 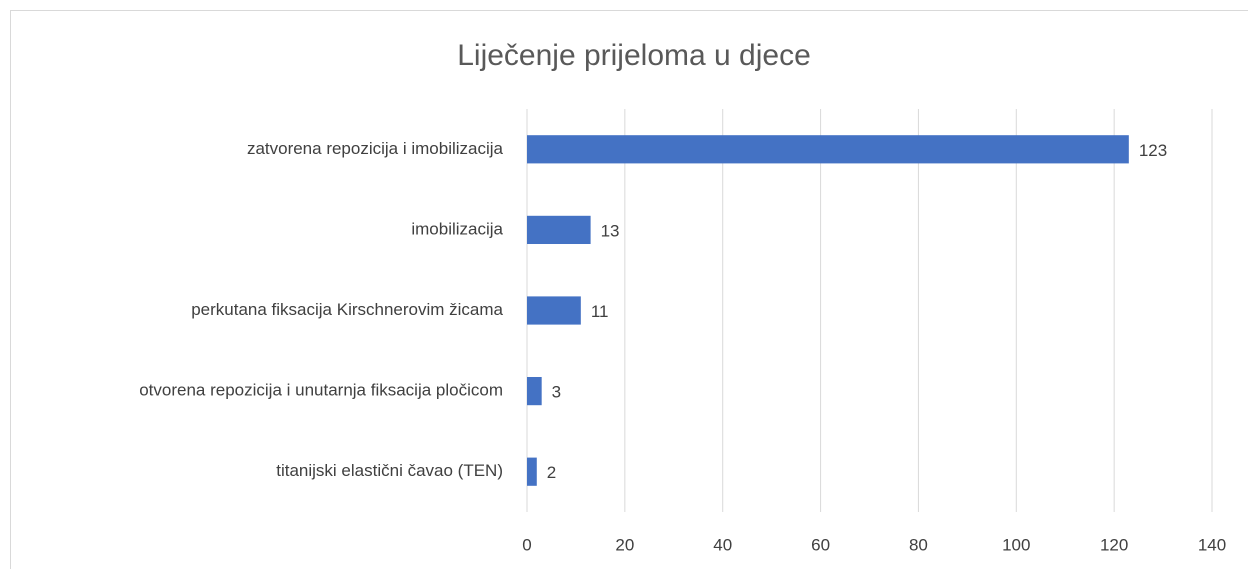 I want to click on data-label: 13, so click(x=610, y=230).